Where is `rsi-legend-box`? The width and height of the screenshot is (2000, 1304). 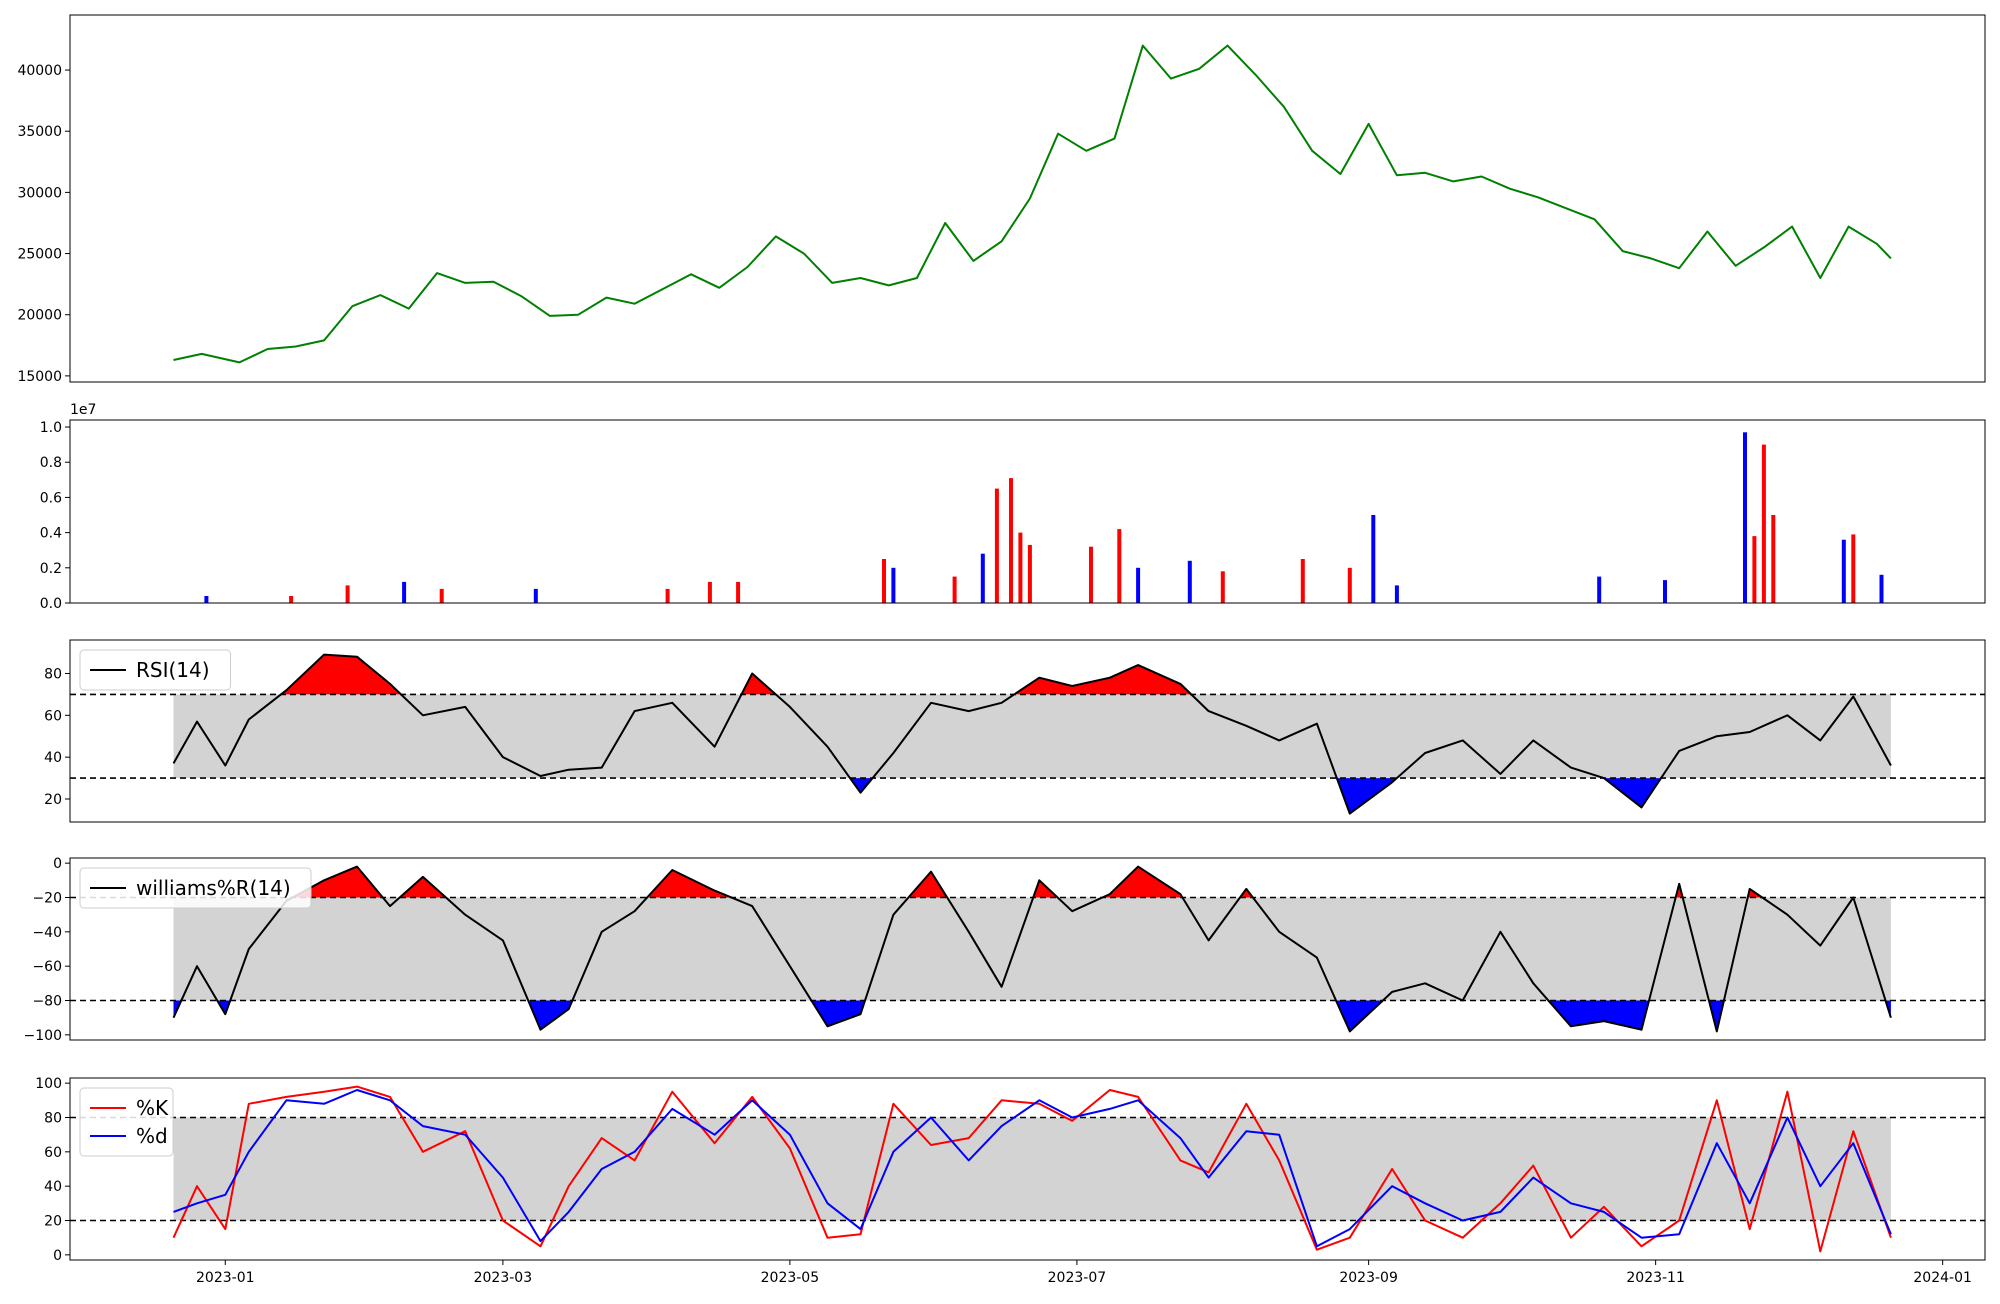 rsi-legend-box is located at coordinates (155, 670).